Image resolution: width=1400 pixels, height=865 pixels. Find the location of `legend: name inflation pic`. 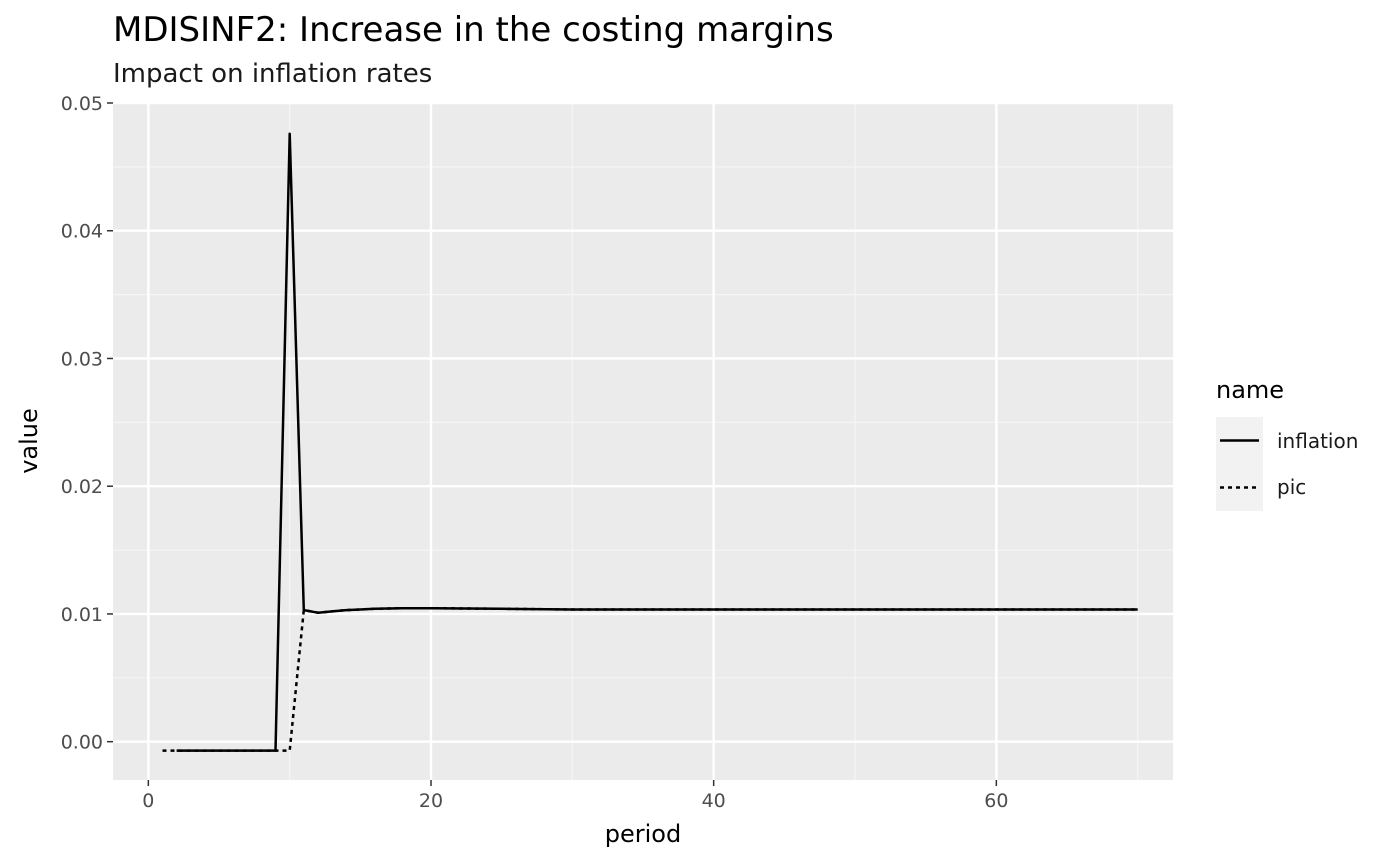

legend: name inflation pic is located at coordinates (1287, 443).